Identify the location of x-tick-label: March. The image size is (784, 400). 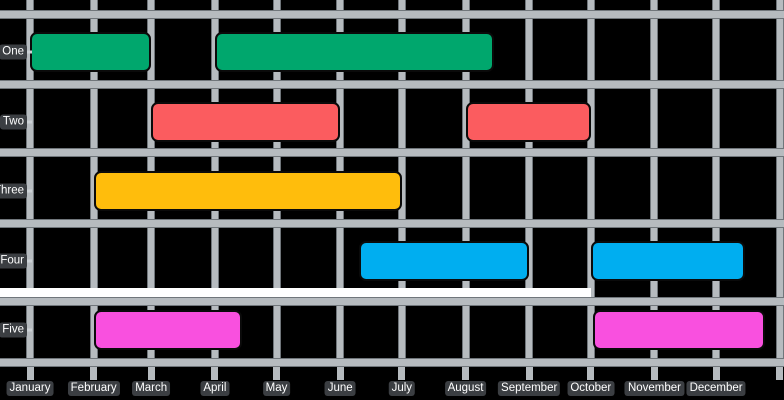
(151, 388).